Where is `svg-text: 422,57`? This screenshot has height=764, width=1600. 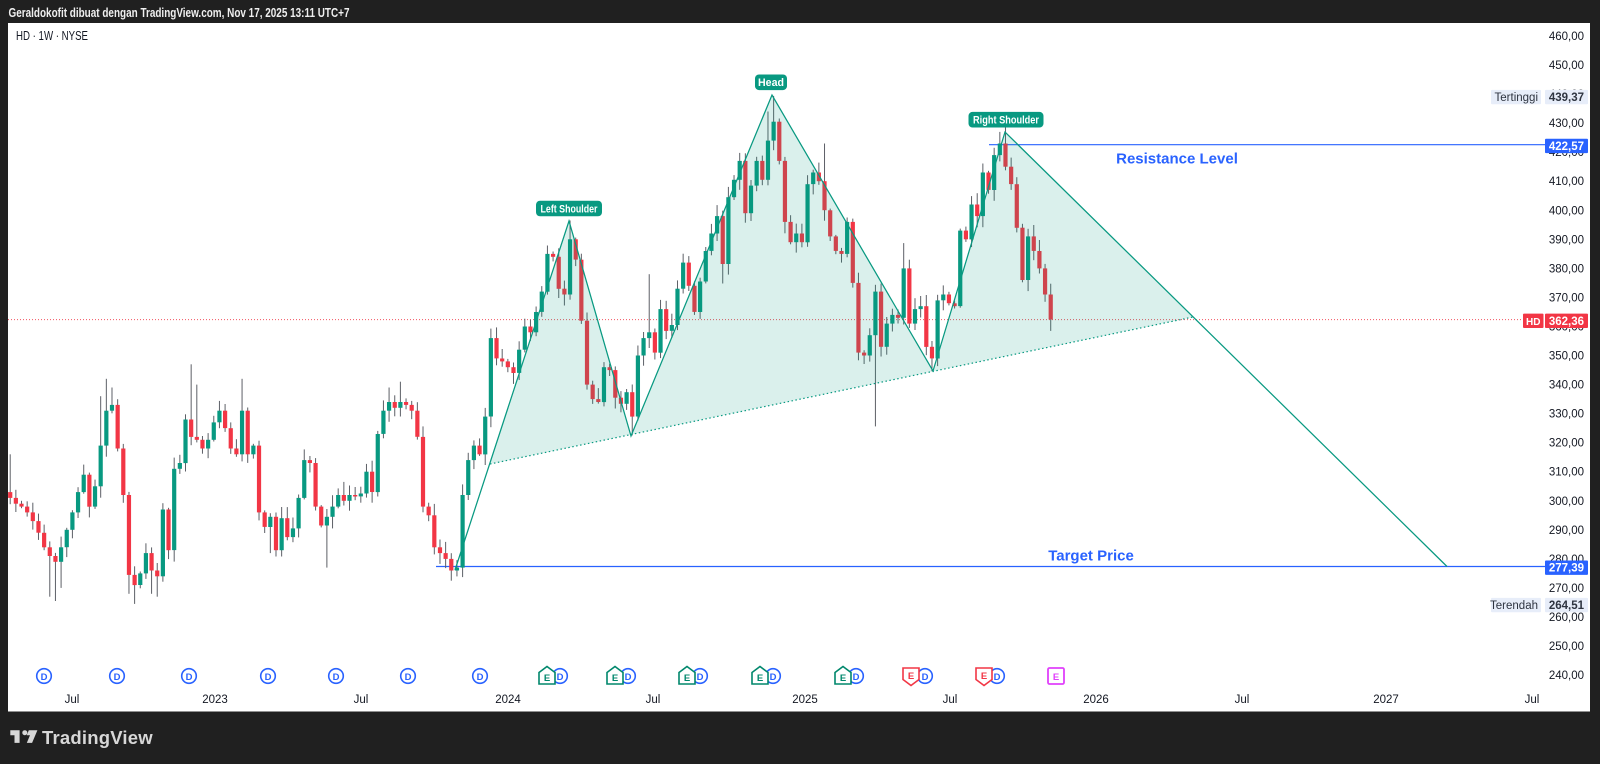 svg-text: 422,57 is located at coordinates (1566, 147).